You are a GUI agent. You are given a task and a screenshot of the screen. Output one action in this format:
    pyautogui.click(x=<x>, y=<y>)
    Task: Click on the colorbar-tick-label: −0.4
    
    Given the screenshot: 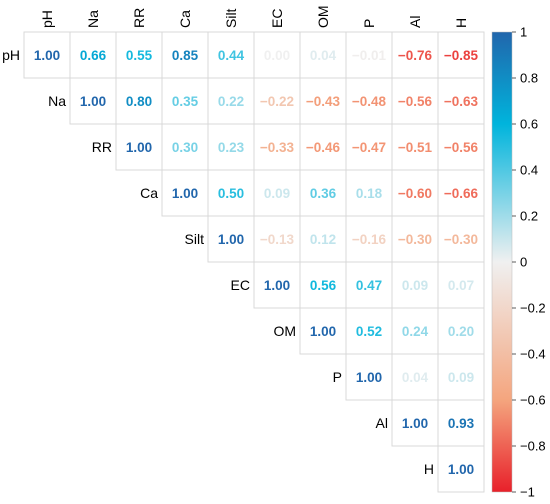 What is the action you would take?
    pyautogui.click(x=533, y=354)
    